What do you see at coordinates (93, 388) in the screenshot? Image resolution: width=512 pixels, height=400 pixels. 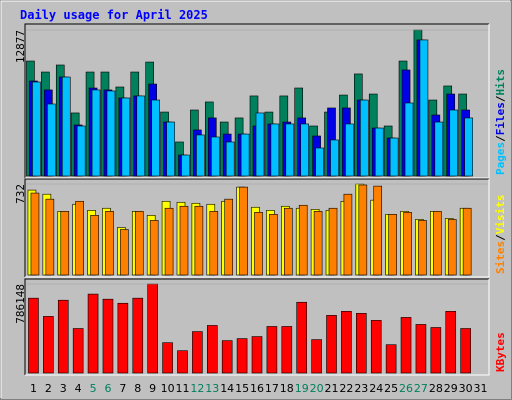 I see `x-tick-label: 5` at bounding box center [93, 388].